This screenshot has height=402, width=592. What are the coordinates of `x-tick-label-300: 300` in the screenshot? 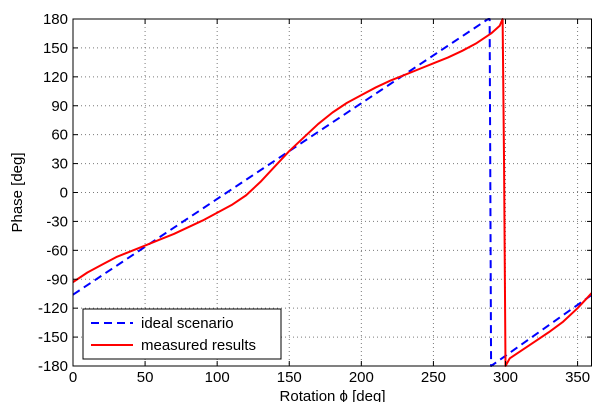 It's located at (505, 377).